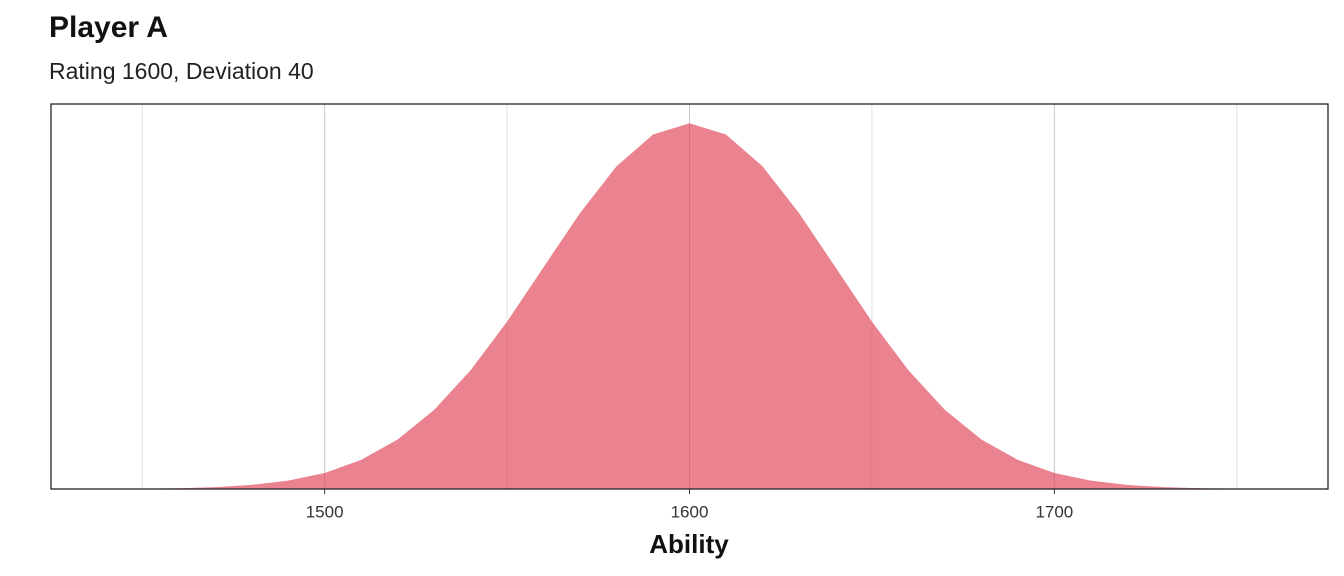 This screenshot has height=576, width=1344. Describe the element at coordinates (108, 27) in the screenshot. I see `chart-title: Player A` at that location.